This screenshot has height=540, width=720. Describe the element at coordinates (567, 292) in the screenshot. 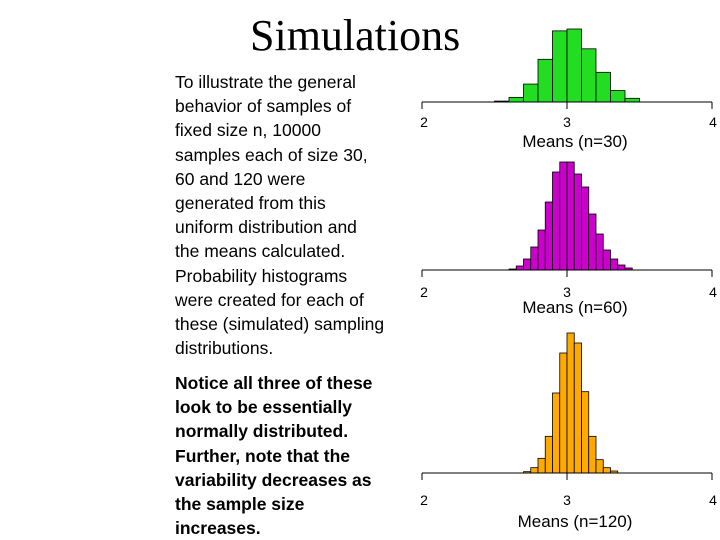

I see `histogram-2-tick-label: 3` at that location.